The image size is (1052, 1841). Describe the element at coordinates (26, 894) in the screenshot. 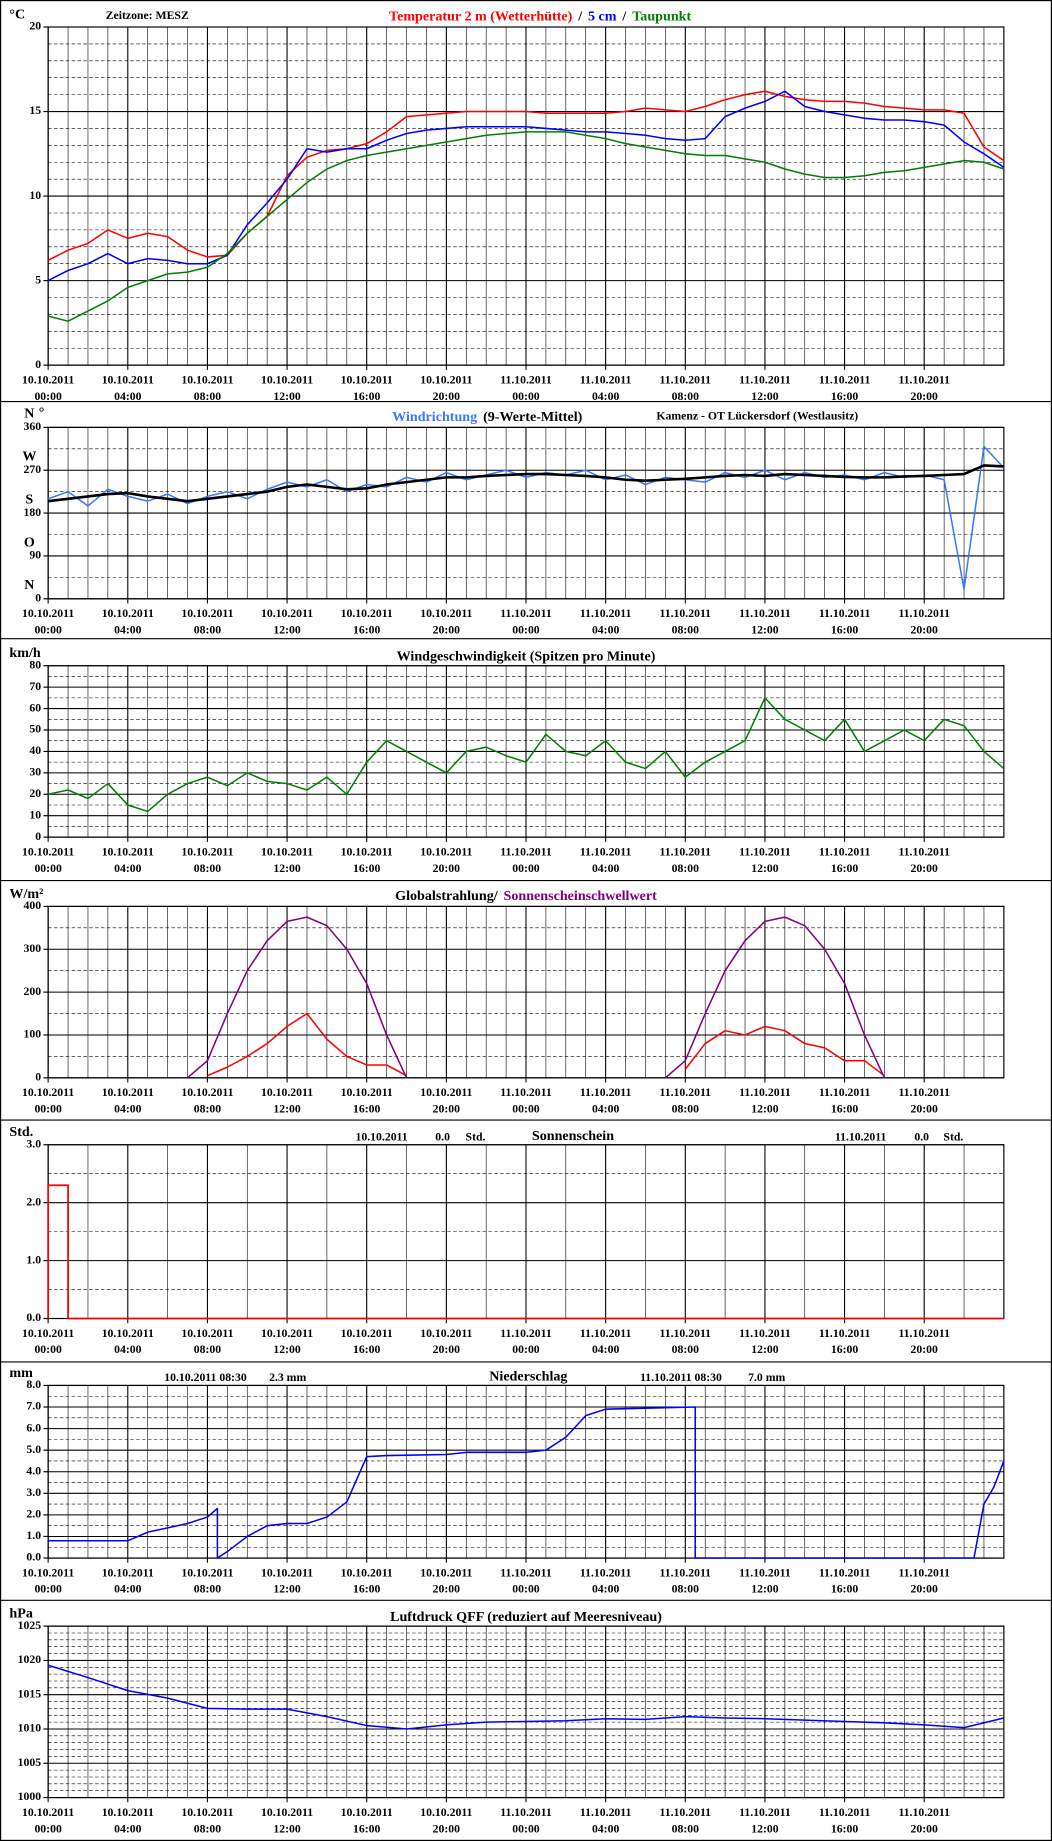

I see `unit-label: W/m²` at that location.